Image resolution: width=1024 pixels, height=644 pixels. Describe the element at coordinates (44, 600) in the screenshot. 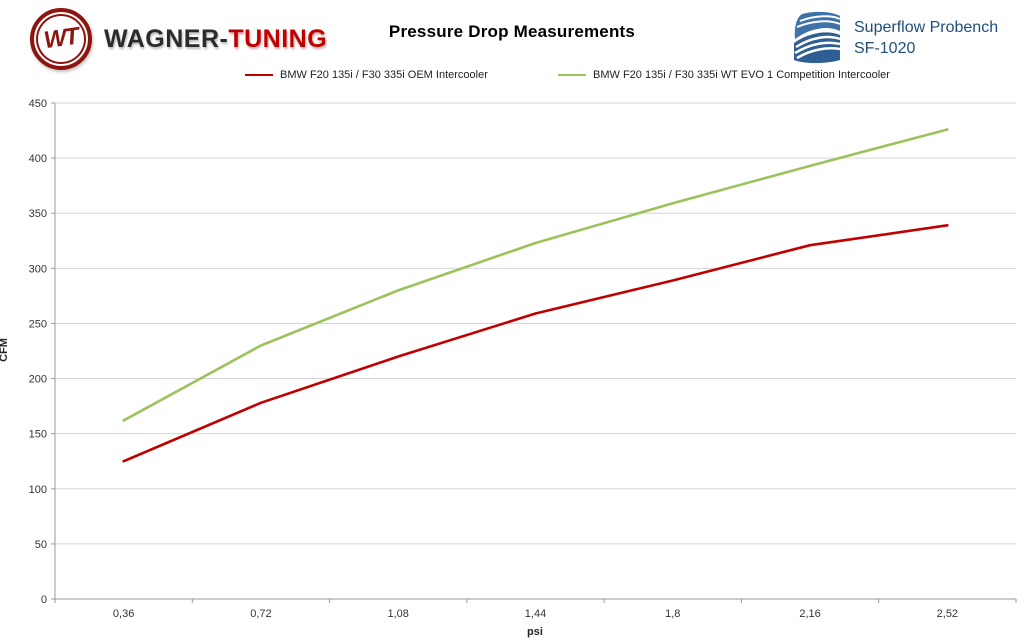

I see `svg-text: 0` at that location.